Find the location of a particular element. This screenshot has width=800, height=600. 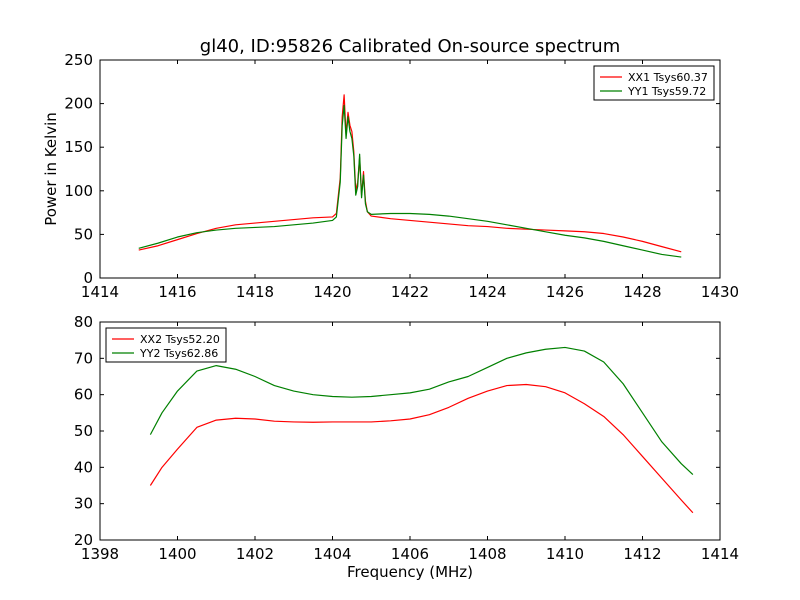

y-axis-label: Power in Kelvin is located at coordinates (51, 169).